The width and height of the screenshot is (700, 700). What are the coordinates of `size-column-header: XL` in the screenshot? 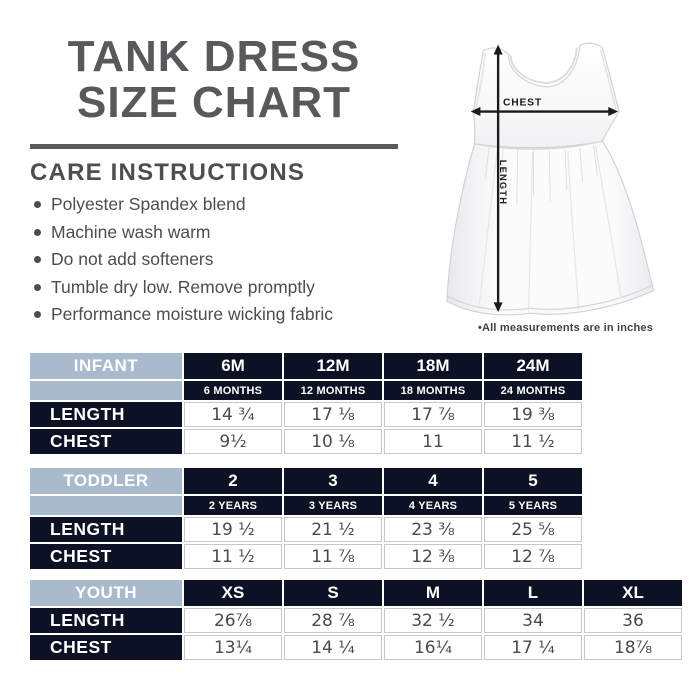 It's located at (633, 593).